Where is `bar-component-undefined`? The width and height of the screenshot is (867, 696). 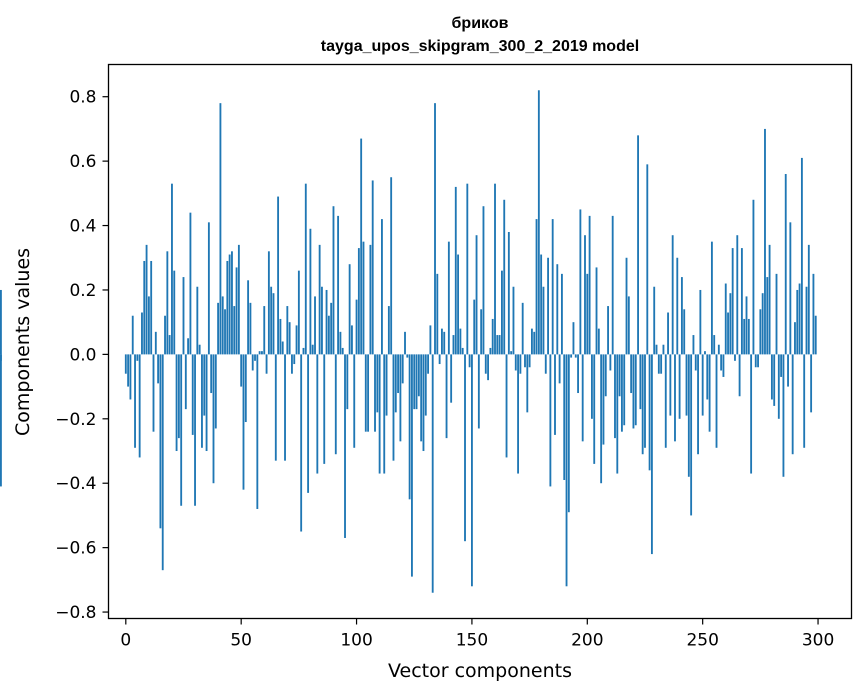 bar-component-undefined is located at coordinates (1, 420).